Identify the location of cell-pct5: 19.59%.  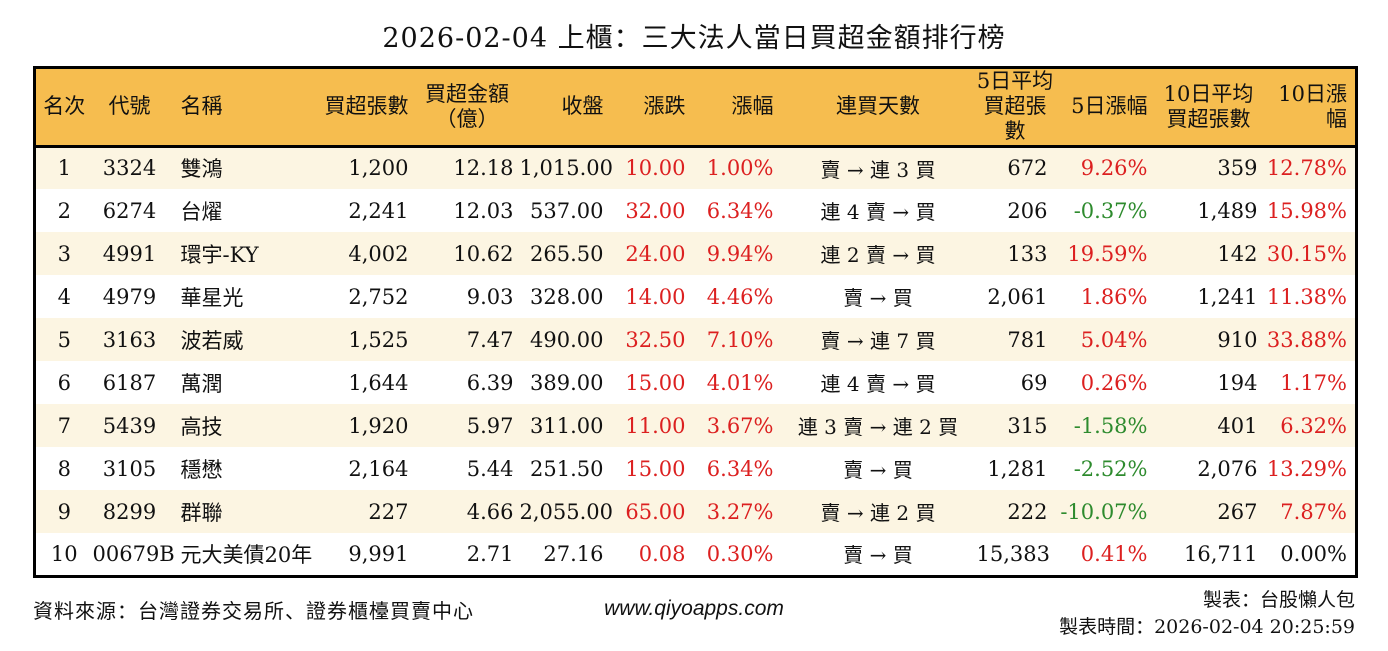
(1107, 253).